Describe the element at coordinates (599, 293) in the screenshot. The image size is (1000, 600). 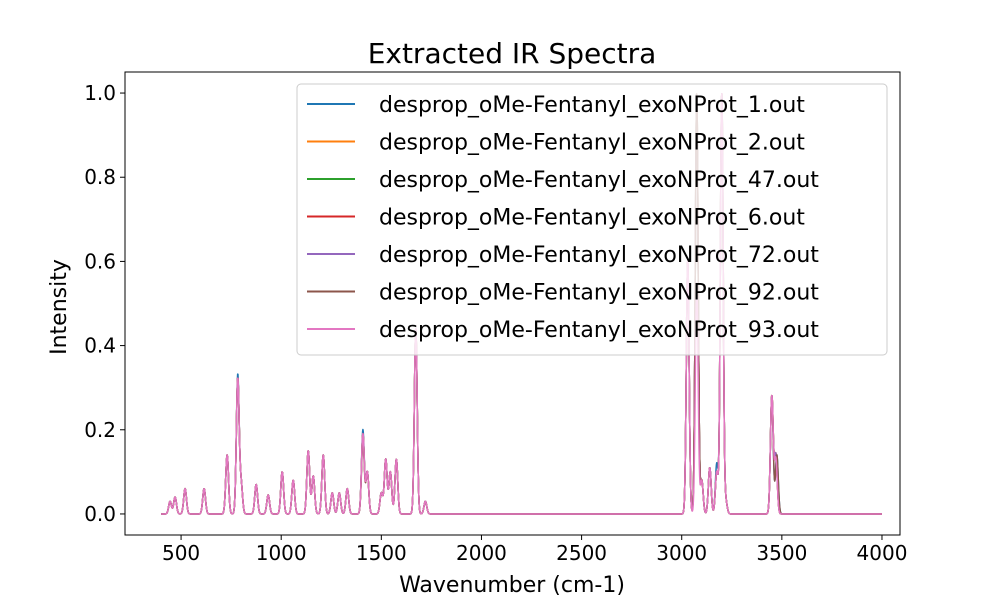
I see `legend-entry-6: desprop_oMe-Fentanyl_exoNProt_92.out` at that location.